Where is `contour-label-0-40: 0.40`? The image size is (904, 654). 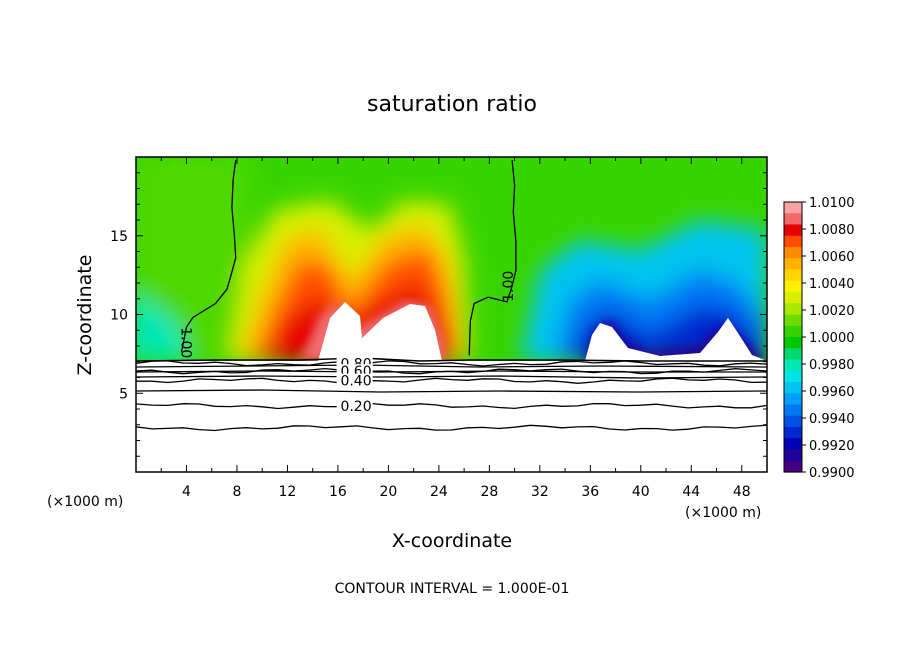
contour-label-0-40: 0.40 is located at coordinates (355, 382).